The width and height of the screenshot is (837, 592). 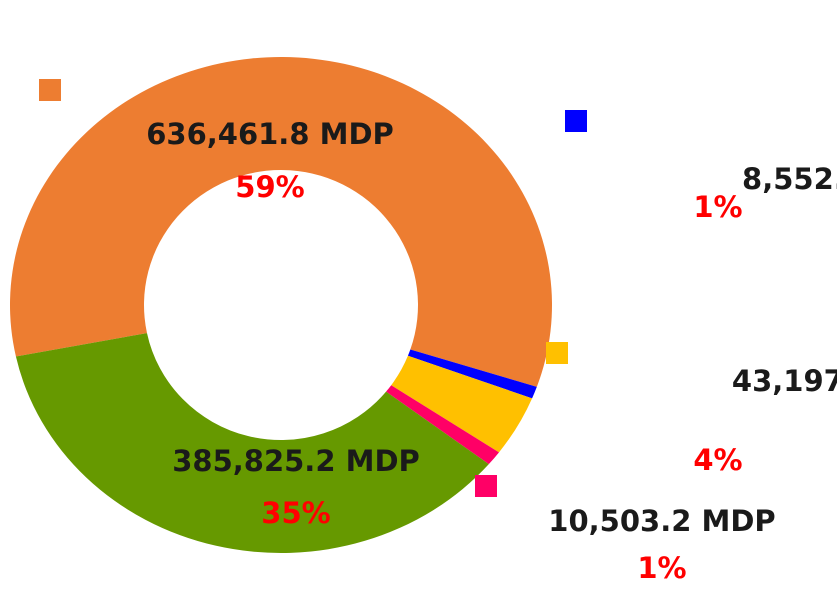 I want to click on value-label: 636,461.8 MDP, so click(x=270, y=134).